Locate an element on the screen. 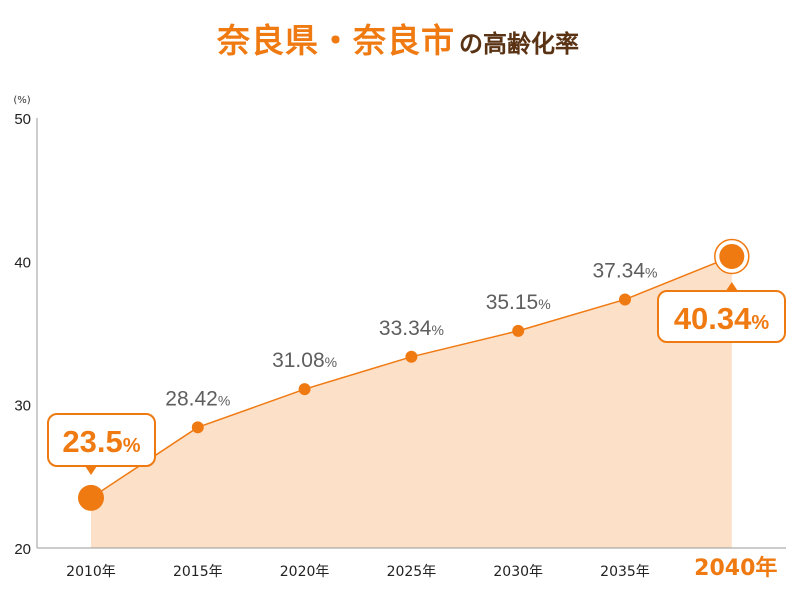 This screenshot has width=796, height=597. callout-box-start is located at coordinates (101, 440).